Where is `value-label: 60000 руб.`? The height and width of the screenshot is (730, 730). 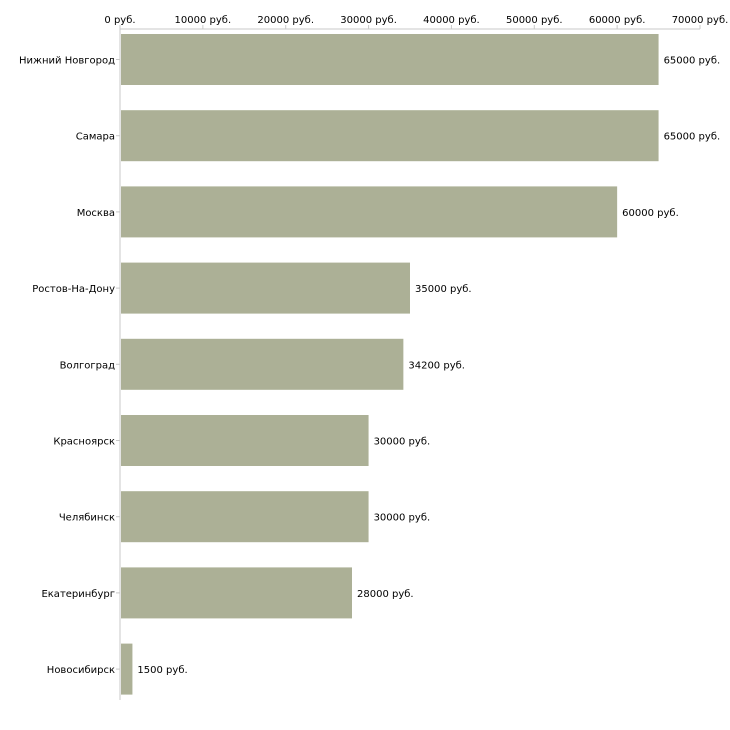
value-label: 60000 руб. is located at coordinates (650, 213).